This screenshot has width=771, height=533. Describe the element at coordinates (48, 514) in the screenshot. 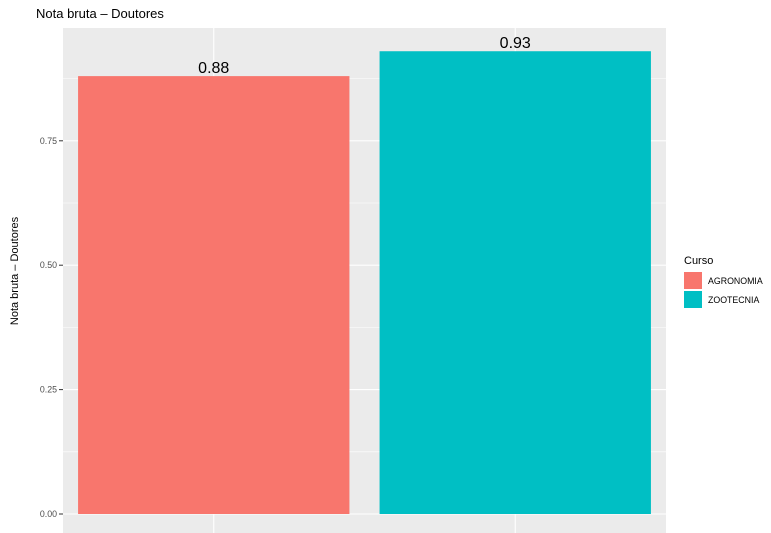

I see `y-tick-label: 0.00` at that location.